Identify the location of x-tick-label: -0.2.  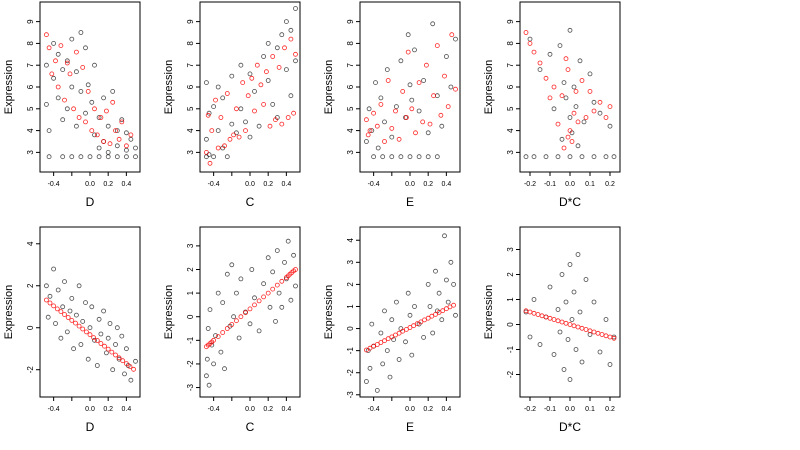
(530, 184).